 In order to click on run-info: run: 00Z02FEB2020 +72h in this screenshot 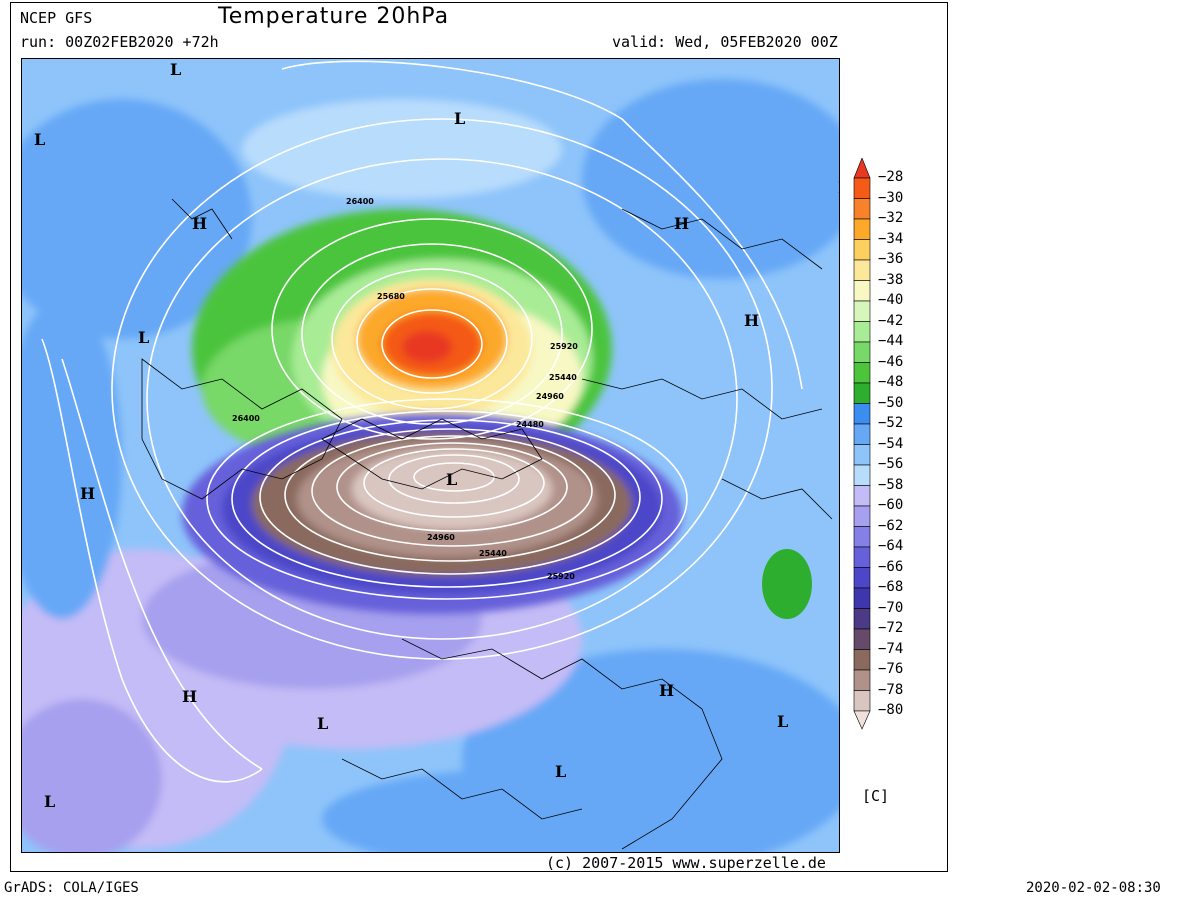, I will do `click(119, 42)`.